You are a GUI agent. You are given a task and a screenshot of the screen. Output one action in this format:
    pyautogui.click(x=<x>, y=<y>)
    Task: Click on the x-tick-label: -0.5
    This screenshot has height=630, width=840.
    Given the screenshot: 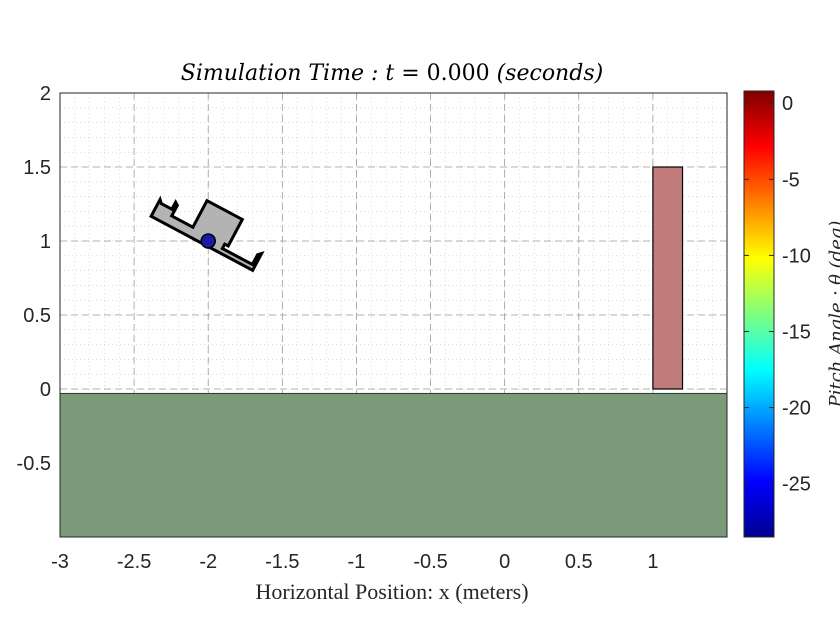 What is the action you would take?
    pyautogui.click(x=430, y=562)
    